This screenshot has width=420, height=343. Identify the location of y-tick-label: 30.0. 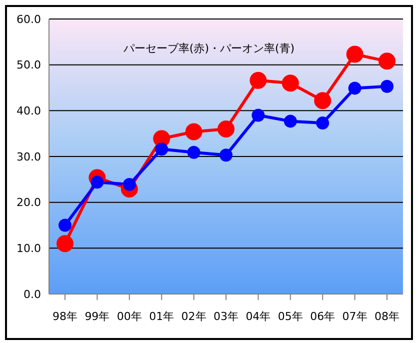
(28, 157).